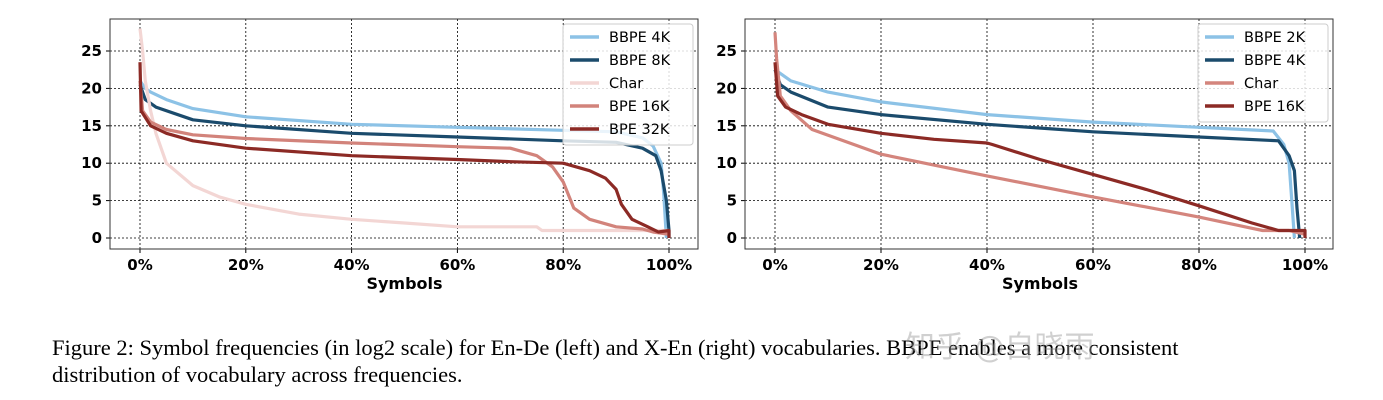 Image resolution: width=1383 pixels, height=400 pixels. Describe the element at coordinates (640, 61) in the screenshot. I see `legend-label: BBPE 8K` at that location.